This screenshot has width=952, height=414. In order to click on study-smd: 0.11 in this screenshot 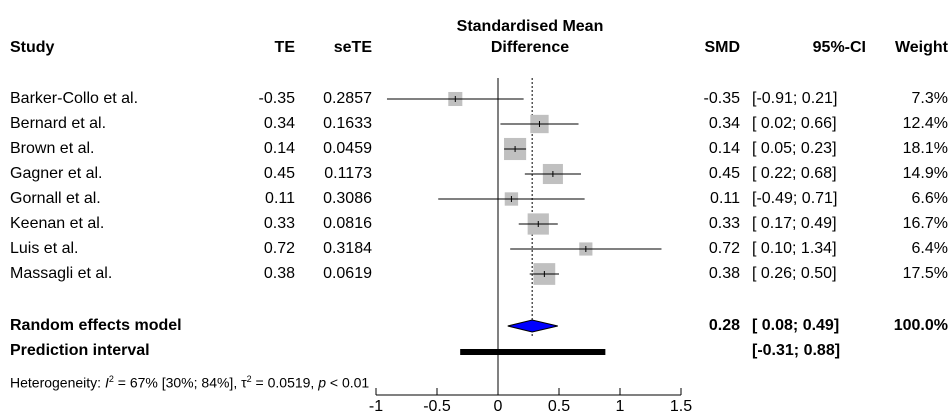, I will do `click(725, 198)`.